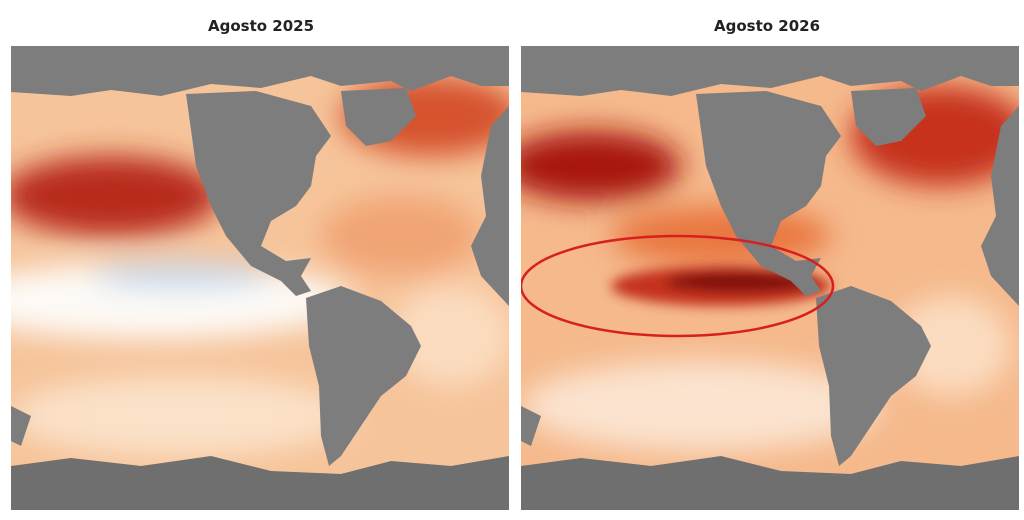  Describe the element at coordinates (261, 26) in the screenshot. I see `panel-title: Agosto 2025` at that location.